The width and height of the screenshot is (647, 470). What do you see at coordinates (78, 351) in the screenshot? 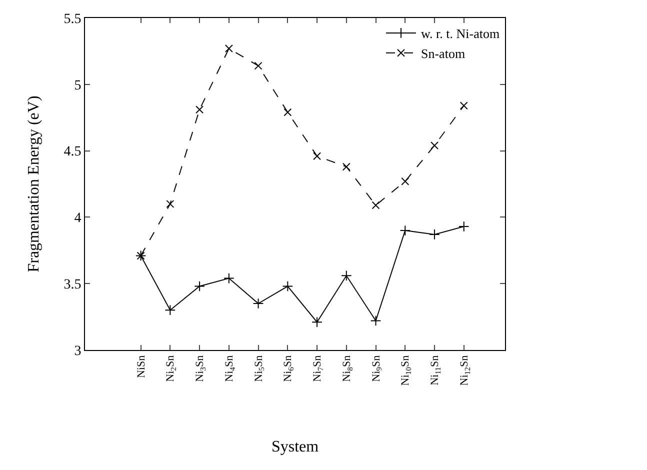
I see `y-tick-label: 3` at bounding box center [78, 351].